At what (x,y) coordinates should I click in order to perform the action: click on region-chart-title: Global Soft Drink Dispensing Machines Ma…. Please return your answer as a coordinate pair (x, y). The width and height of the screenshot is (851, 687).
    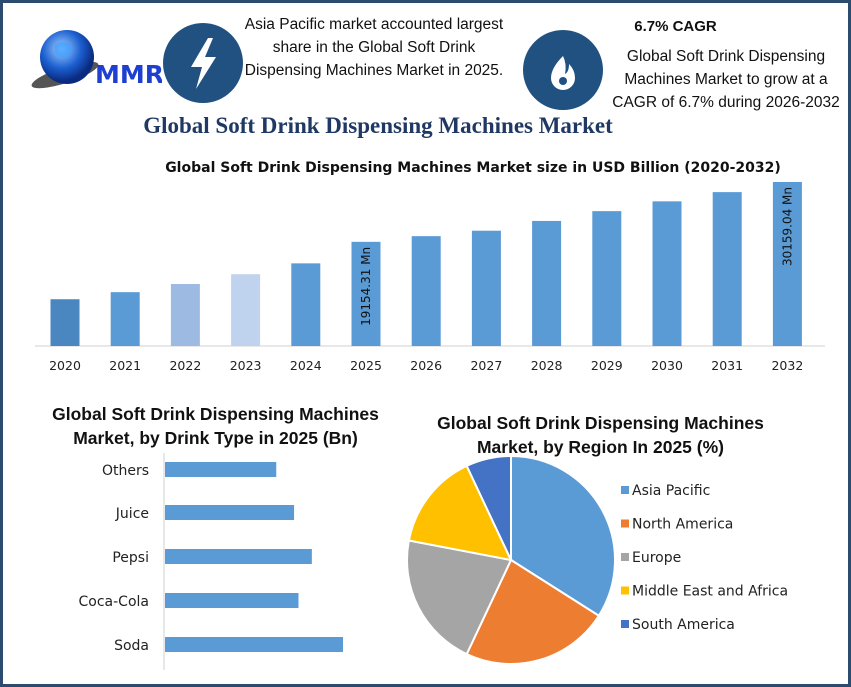
    Looking at the image, I should click on (600, 435).